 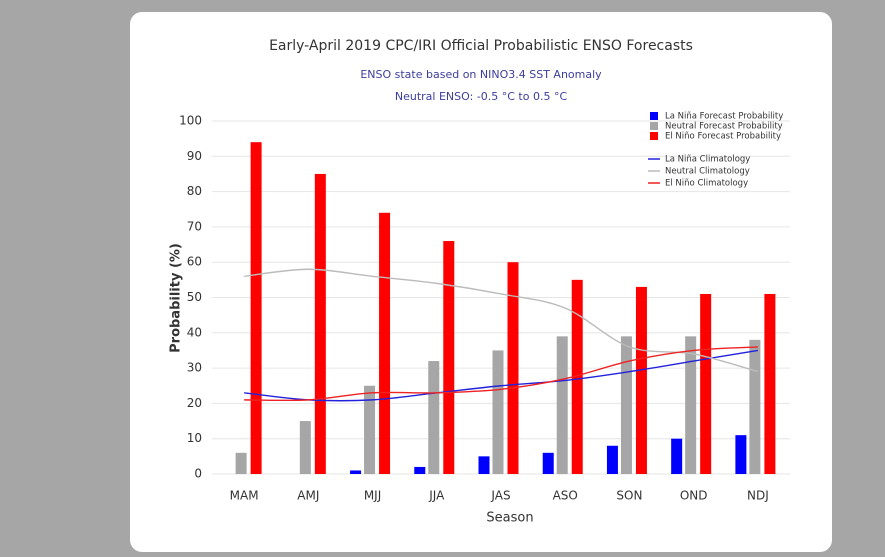 I want to click on legend-label: Neutral Climatology, so click(x=707, y=172).